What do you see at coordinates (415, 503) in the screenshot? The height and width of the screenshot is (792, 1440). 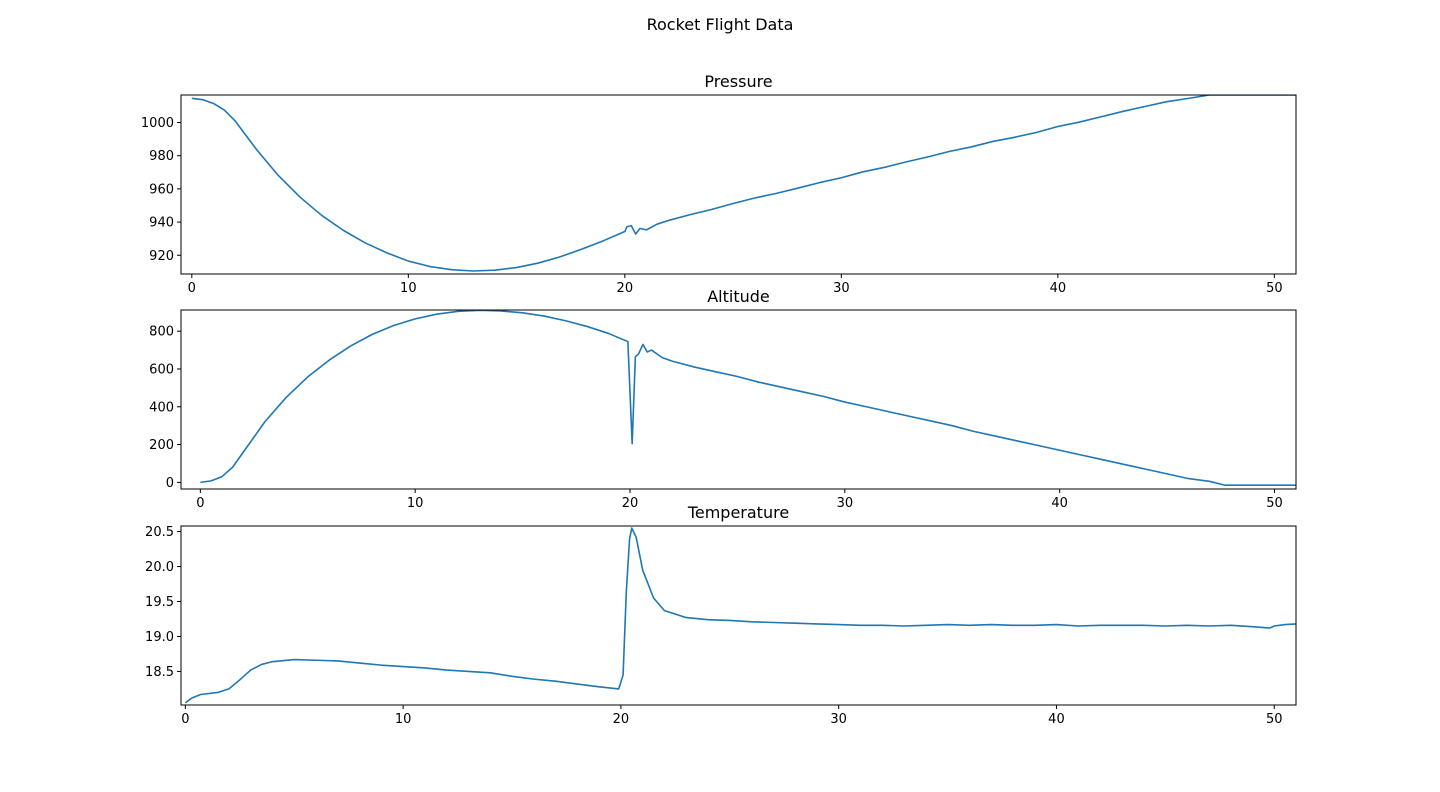 I see `altitude-x-tick-label: 10` at bounding box center [415, 503].